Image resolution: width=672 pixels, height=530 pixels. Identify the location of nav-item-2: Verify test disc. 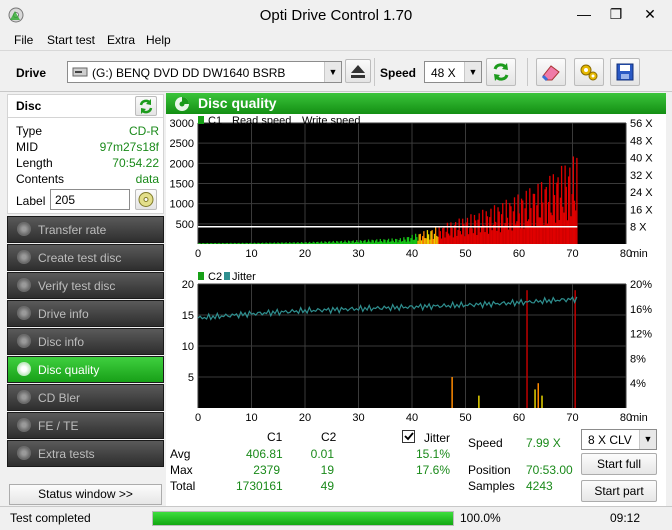
(85, 285).